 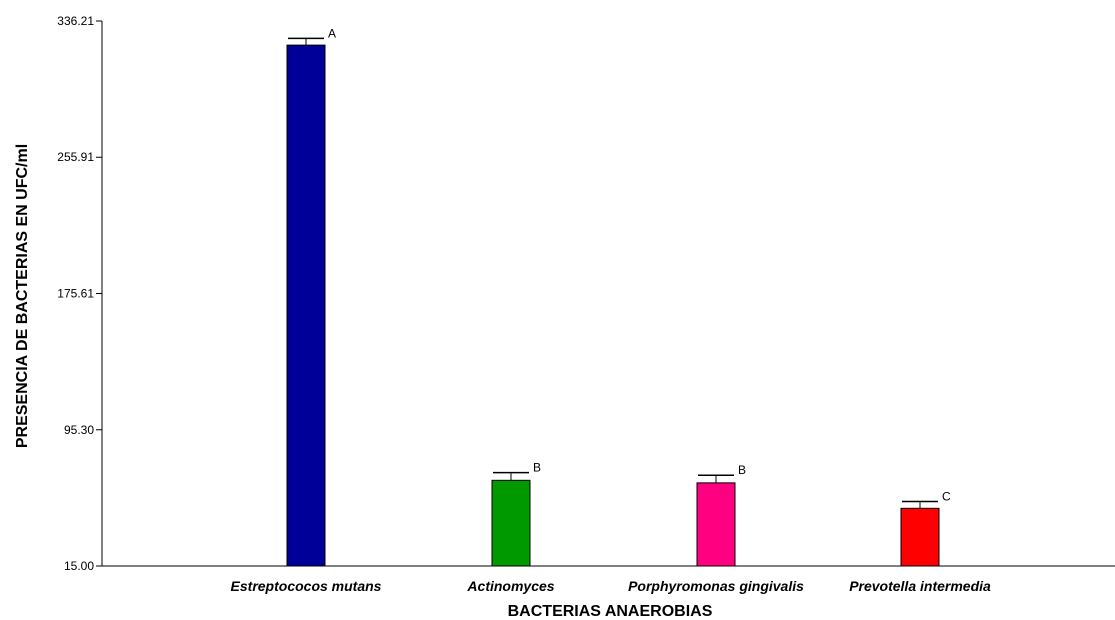 I want to click on y-tick-label: 175.61, so click(x=75, y=293).